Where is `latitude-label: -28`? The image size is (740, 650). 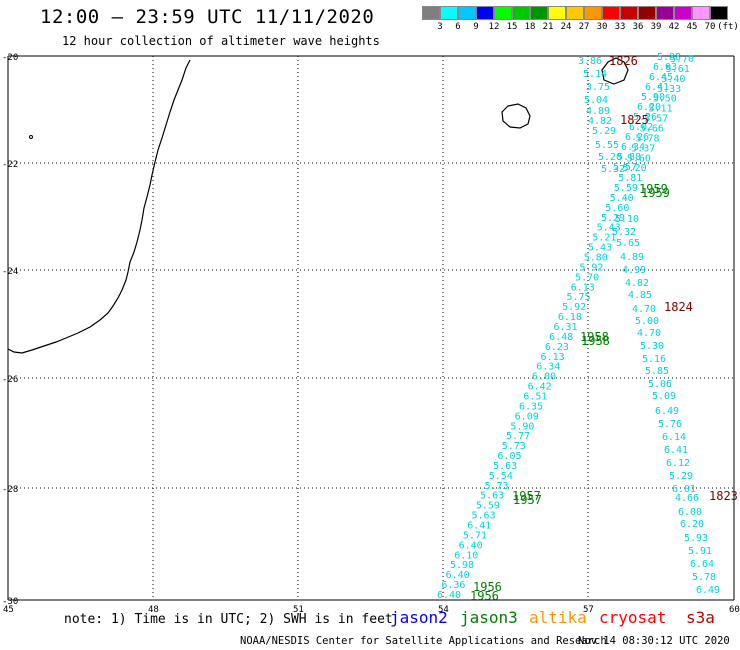
latitude-label: -28 is located at coordinates (10, 490).